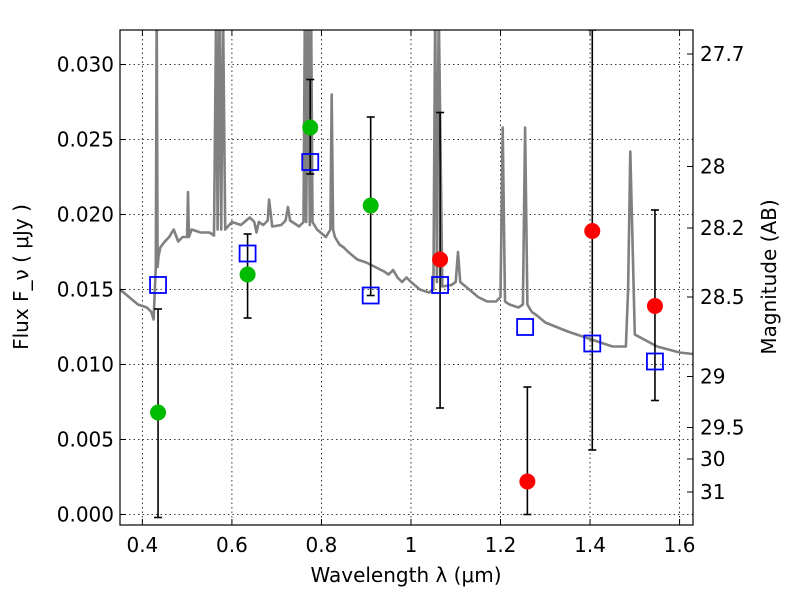  What do you see at coordinates (680, 545) in the screenshot?
I see `x-tick-label: 1.6` at bounding box center [680, 545].